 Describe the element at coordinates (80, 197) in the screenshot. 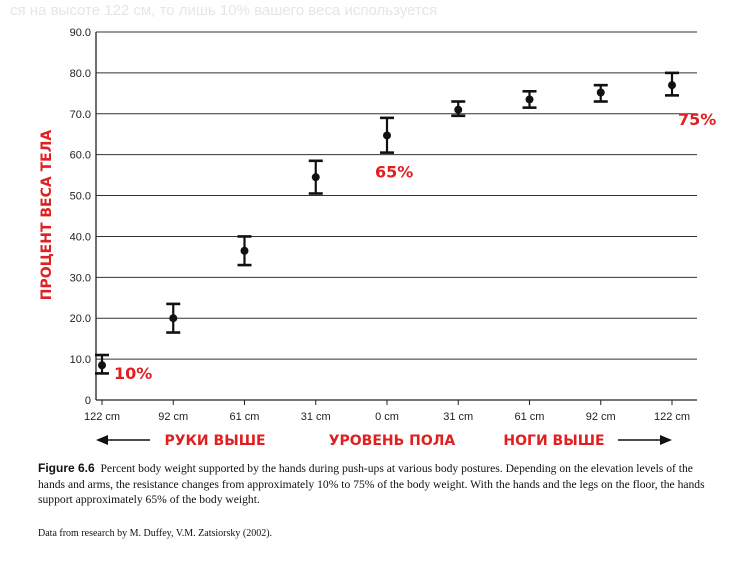

I see `y-tick-label: 50.0` at that location.